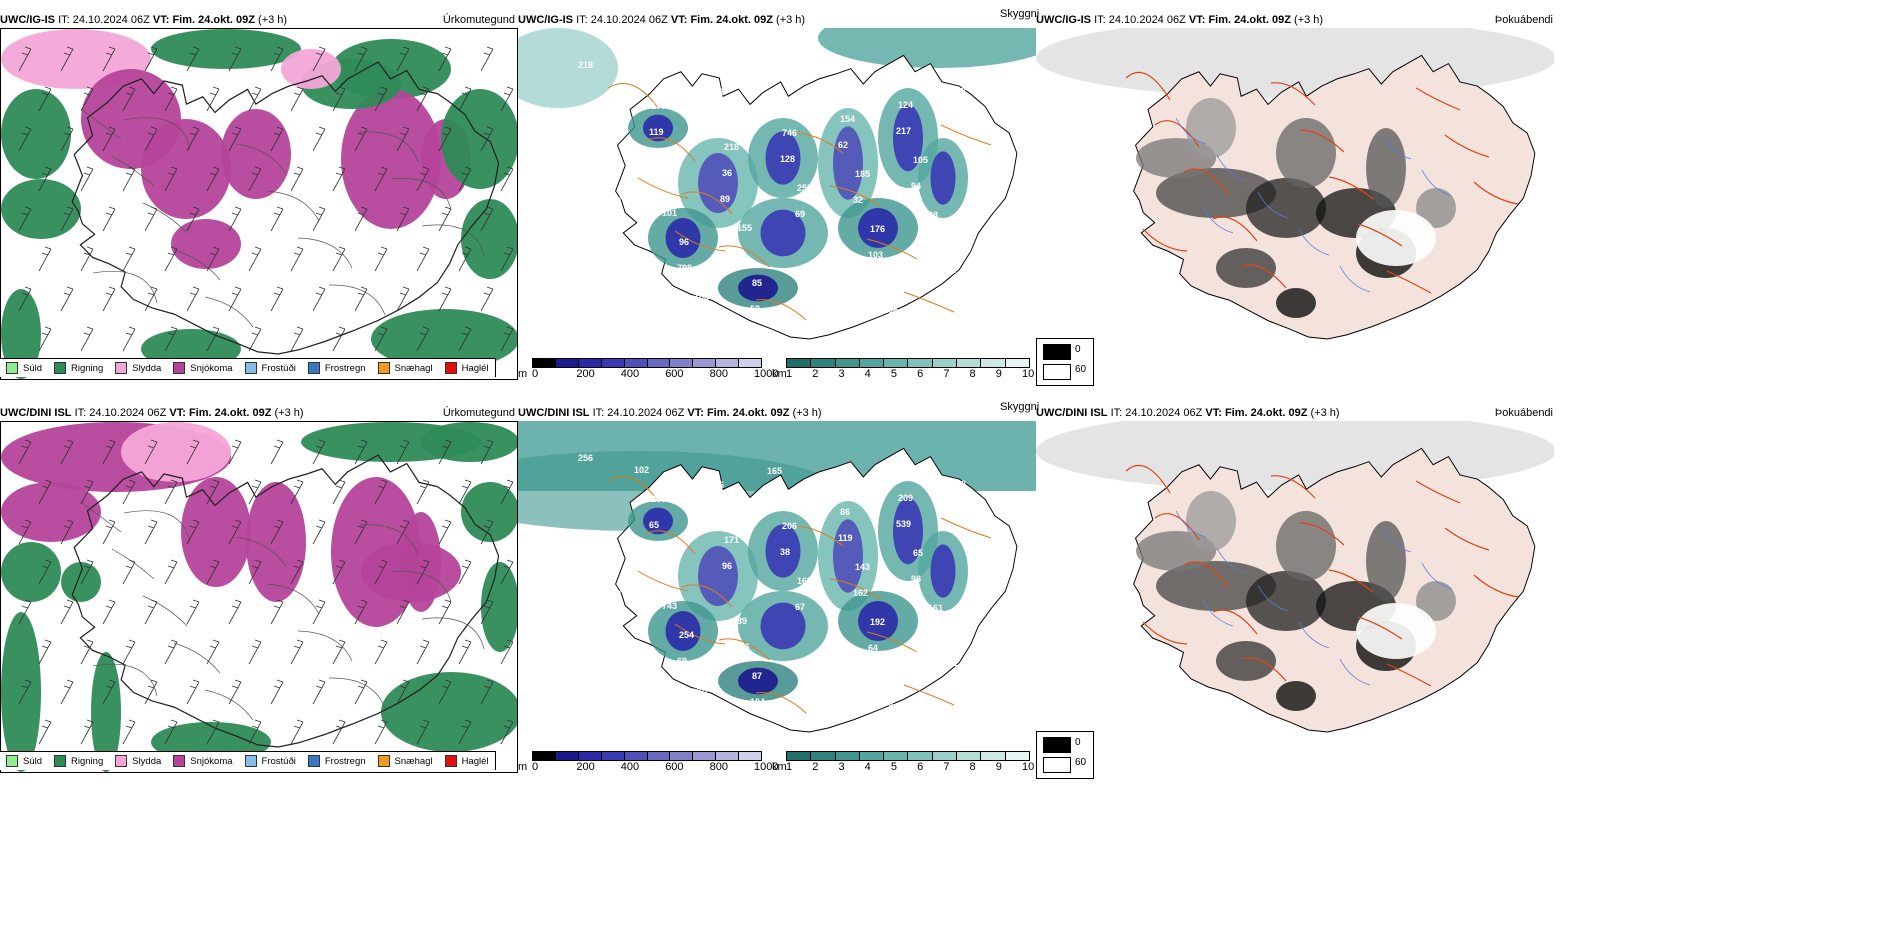  I want to click on station-value: 165, so click(774, 471).